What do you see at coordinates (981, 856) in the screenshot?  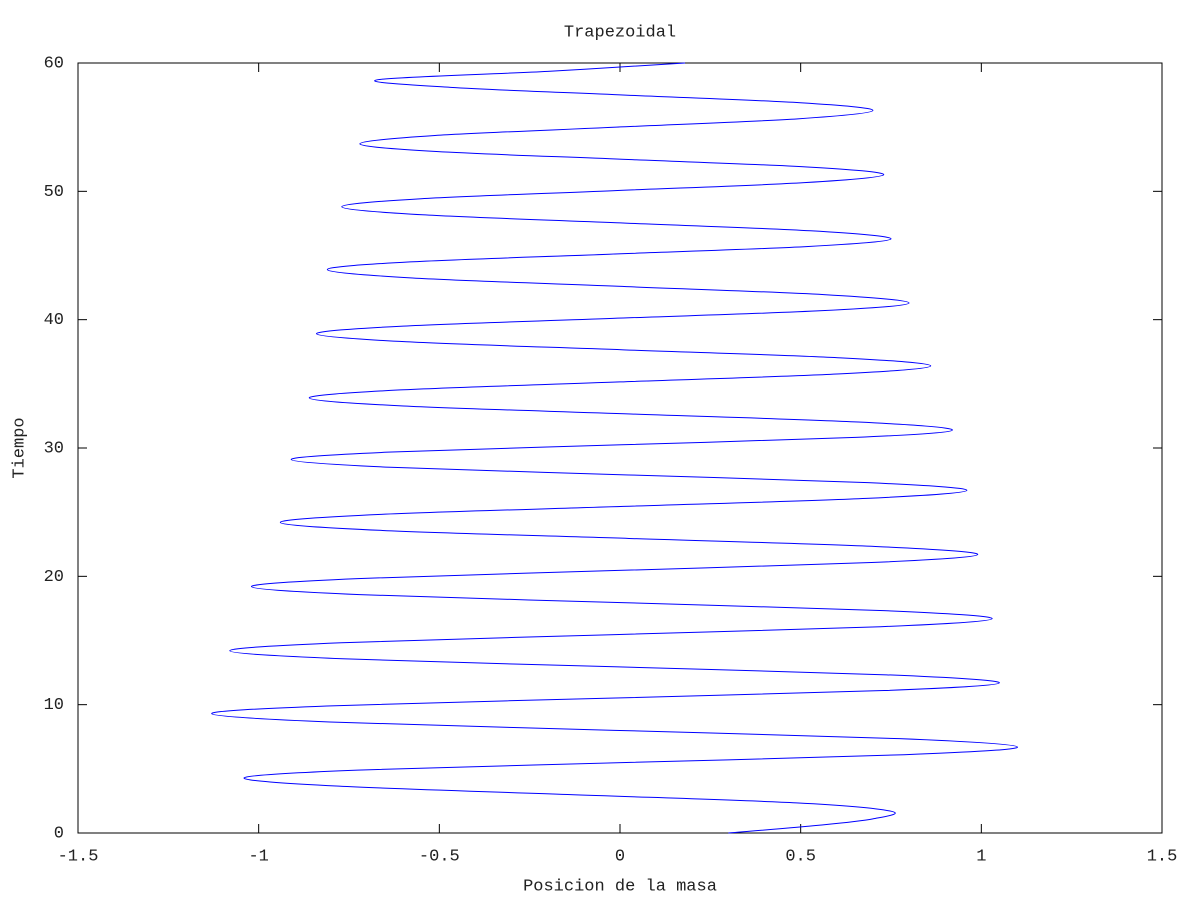 I see `x-tick-label: 1` at bounding box center [981, 856].